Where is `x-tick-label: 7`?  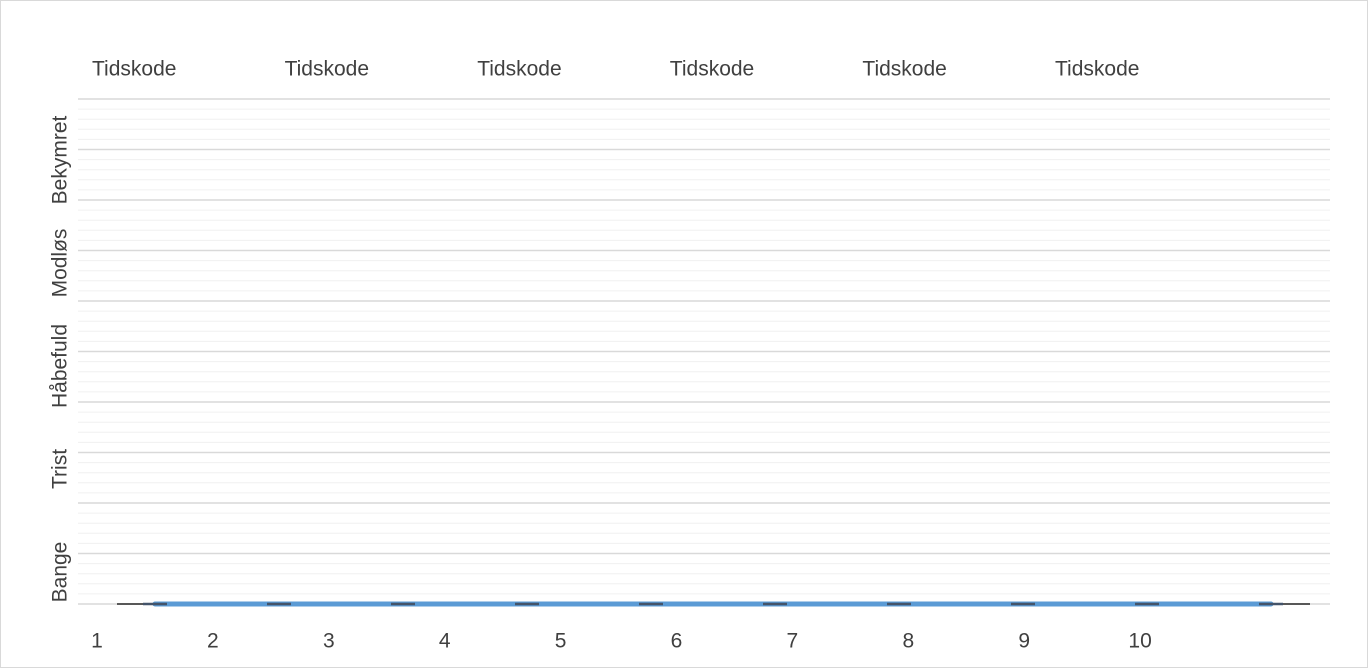
x-tick-label: 7 is located at coordinates (793, 641).